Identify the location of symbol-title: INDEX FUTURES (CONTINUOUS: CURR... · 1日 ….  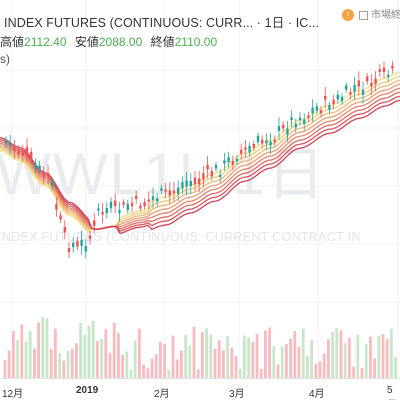
(162, 23).